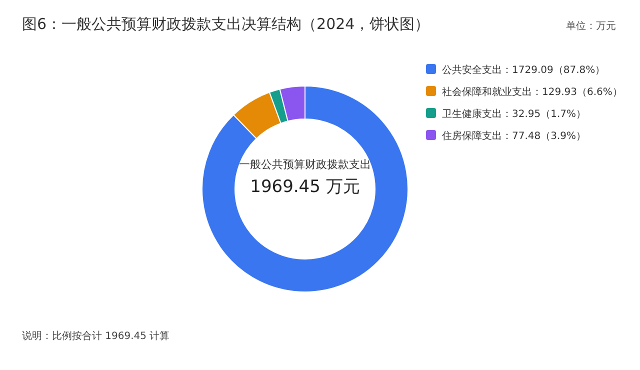 The width and height of the screenshot is (640, 370). Describe the element at coordinates (96, 336) in the screenshot. I see `text: 说明：比例按合计 1969.45 计算` at that location.